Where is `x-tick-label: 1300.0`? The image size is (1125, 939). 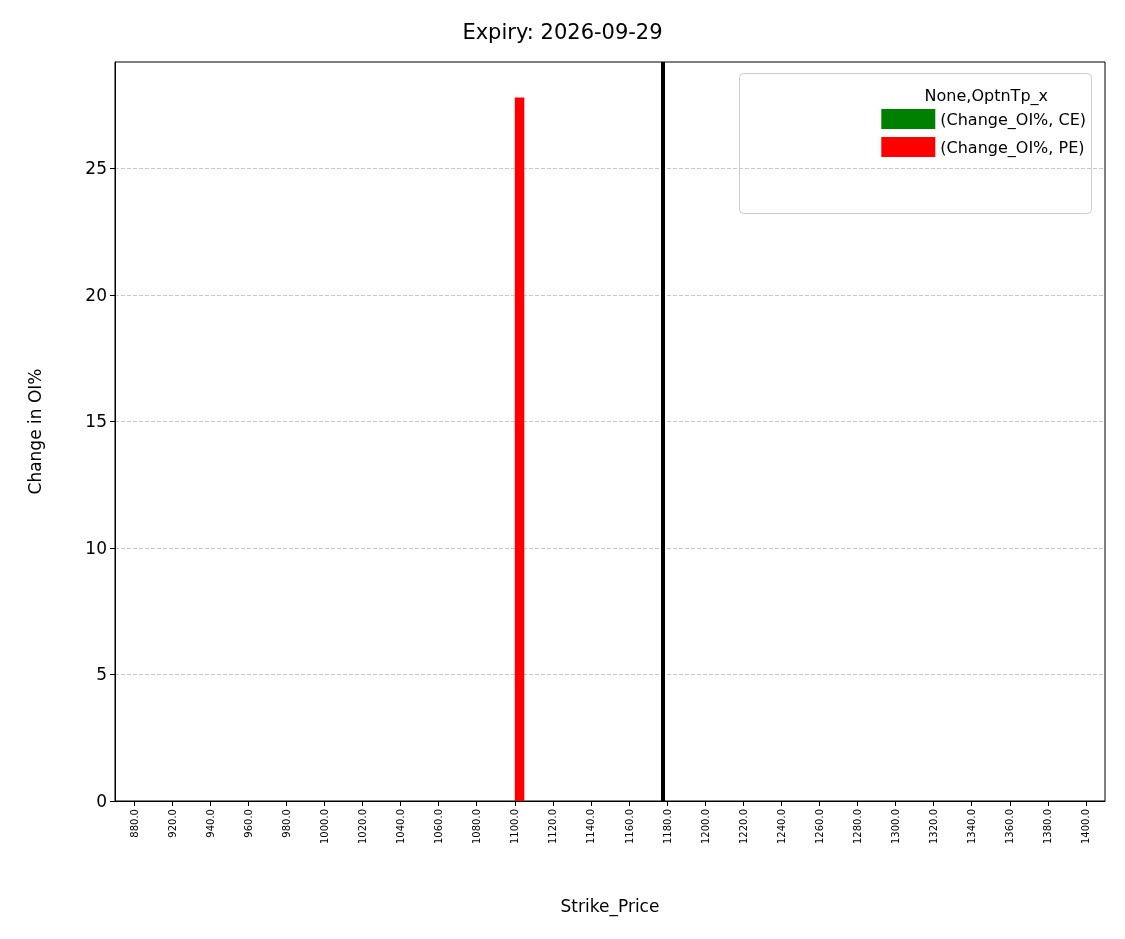
x-tick-label: 1300.0 is located at coordinates (896, 826).